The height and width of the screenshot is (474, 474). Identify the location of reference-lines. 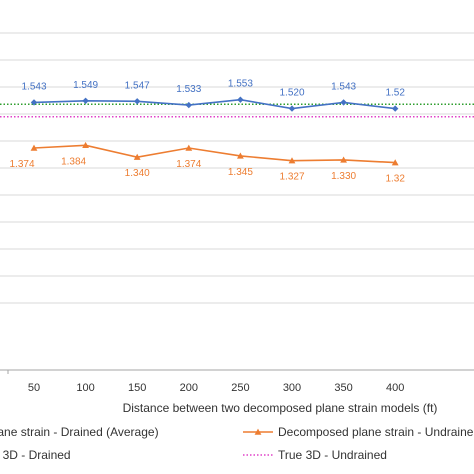
(237, 110).